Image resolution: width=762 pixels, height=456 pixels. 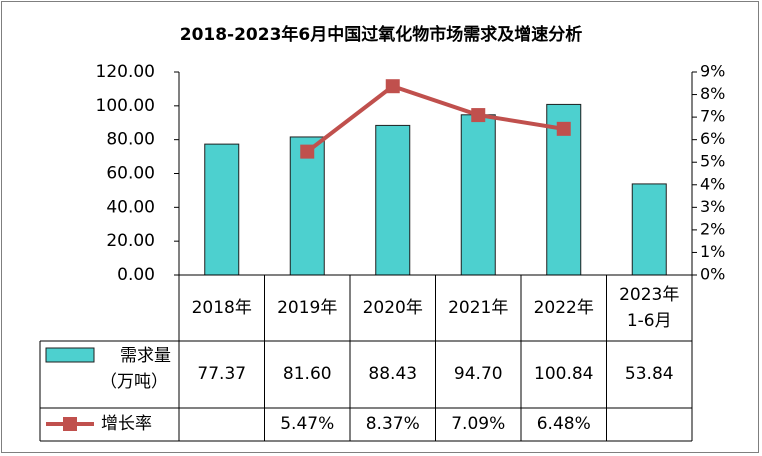 I want to click on legend-bar-swatch, so click(x=70, y=355).